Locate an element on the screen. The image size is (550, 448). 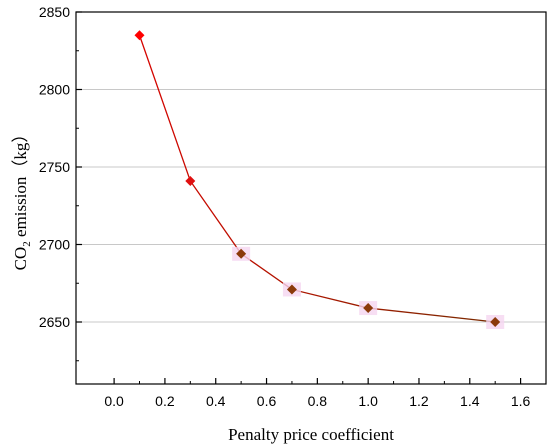
x-tick-label: 0.6 is located at coordinates (267, 401).